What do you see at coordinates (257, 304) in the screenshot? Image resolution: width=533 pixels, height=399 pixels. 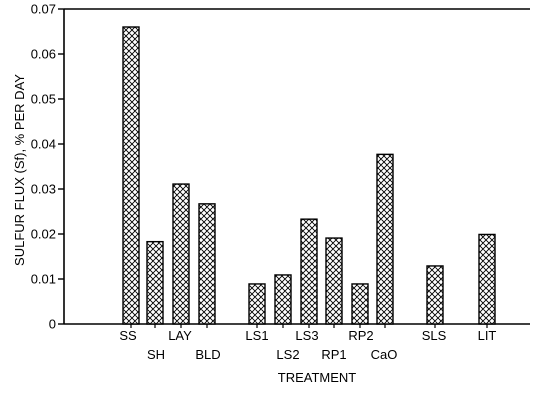 I see `bar-ls1` at bounding box center [257, 304].